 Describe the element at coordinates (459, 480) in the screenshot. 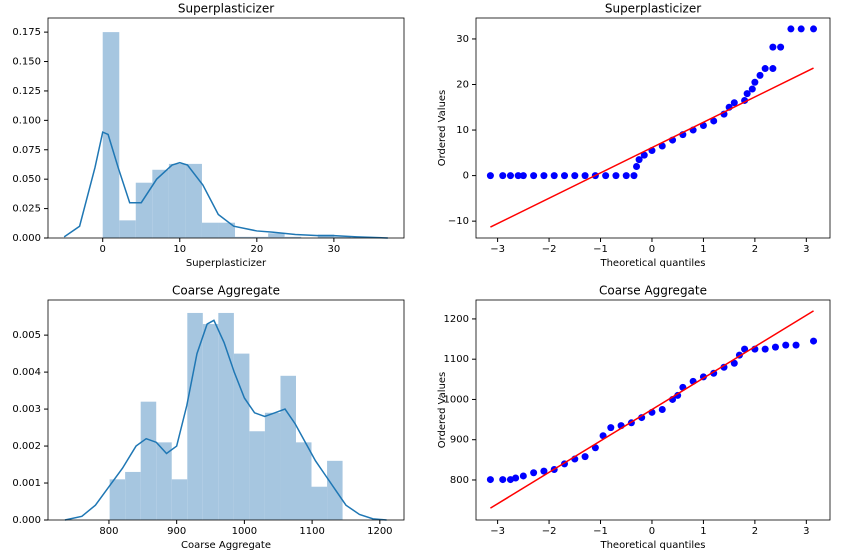

I see `y-tick-label: 800` at that location.